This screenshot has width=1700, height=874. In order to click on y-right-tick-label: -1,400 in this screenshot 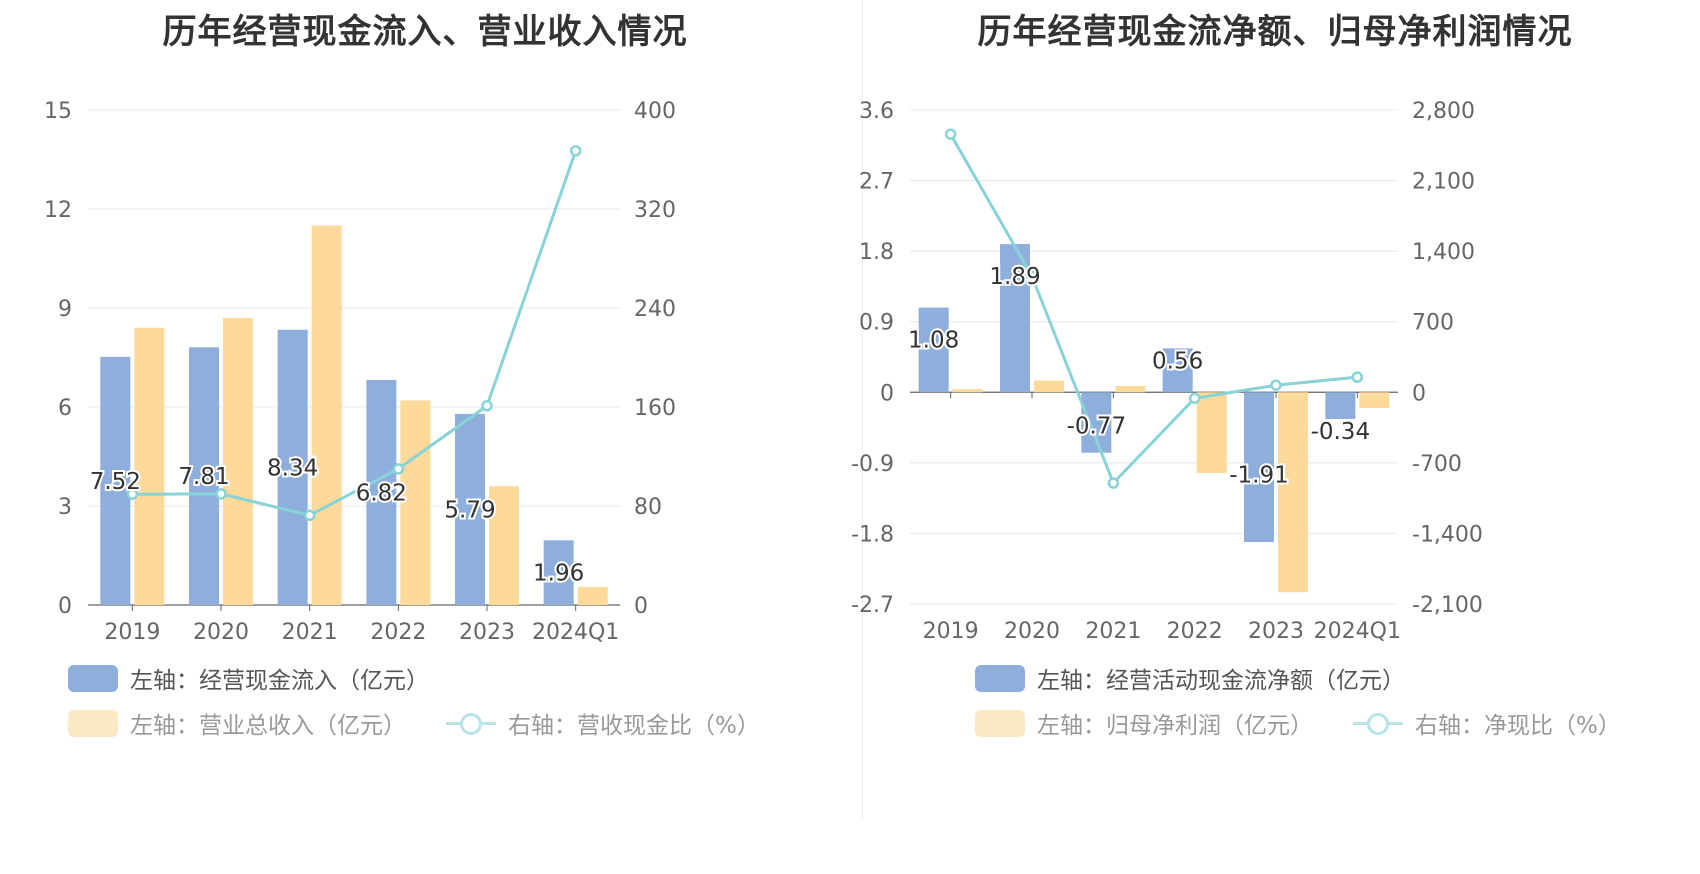, I will do `click(1447, 534)`.